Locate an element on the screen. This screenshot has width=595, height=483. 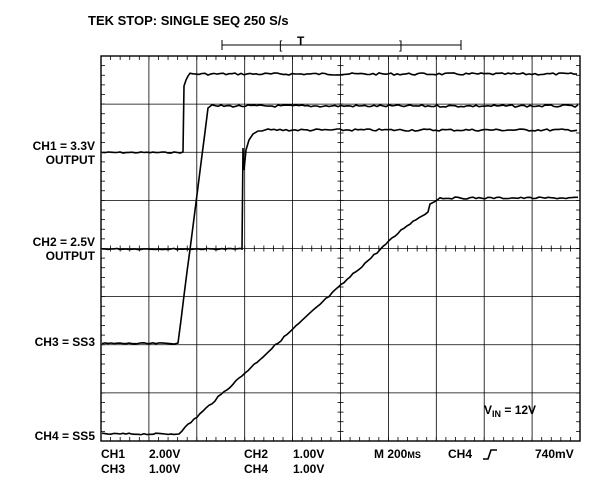
ch4-label: CH4 = SS5 is located at coordinates (64, 436).